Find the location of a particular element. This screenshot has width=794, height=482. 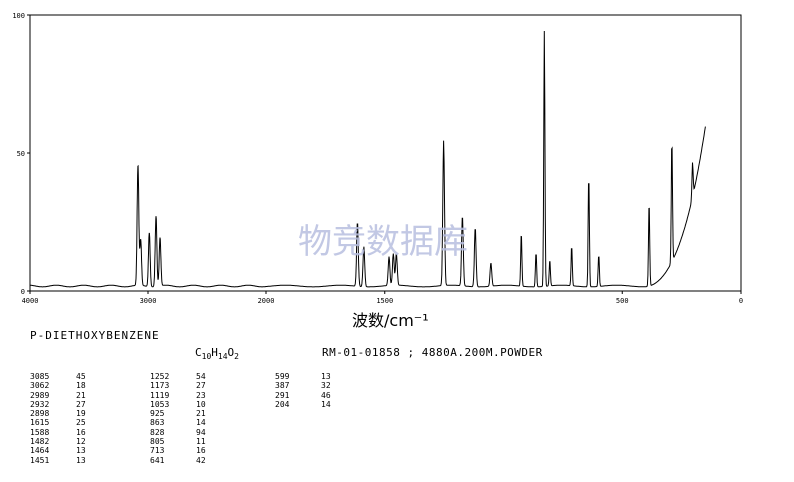

peak-intensity: 54 is located at coordinates (201, 376).